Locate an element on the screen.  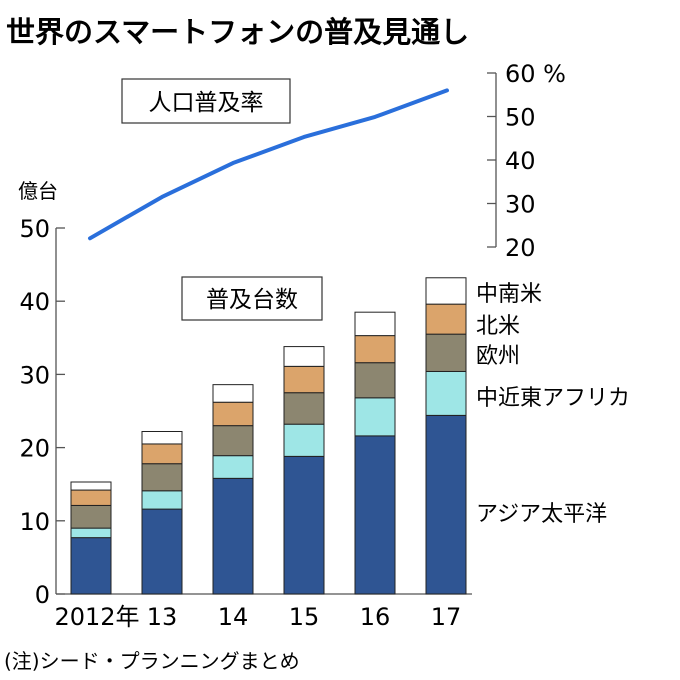
x-axis-tick-label: 15 is located at coordinates (304, 617).